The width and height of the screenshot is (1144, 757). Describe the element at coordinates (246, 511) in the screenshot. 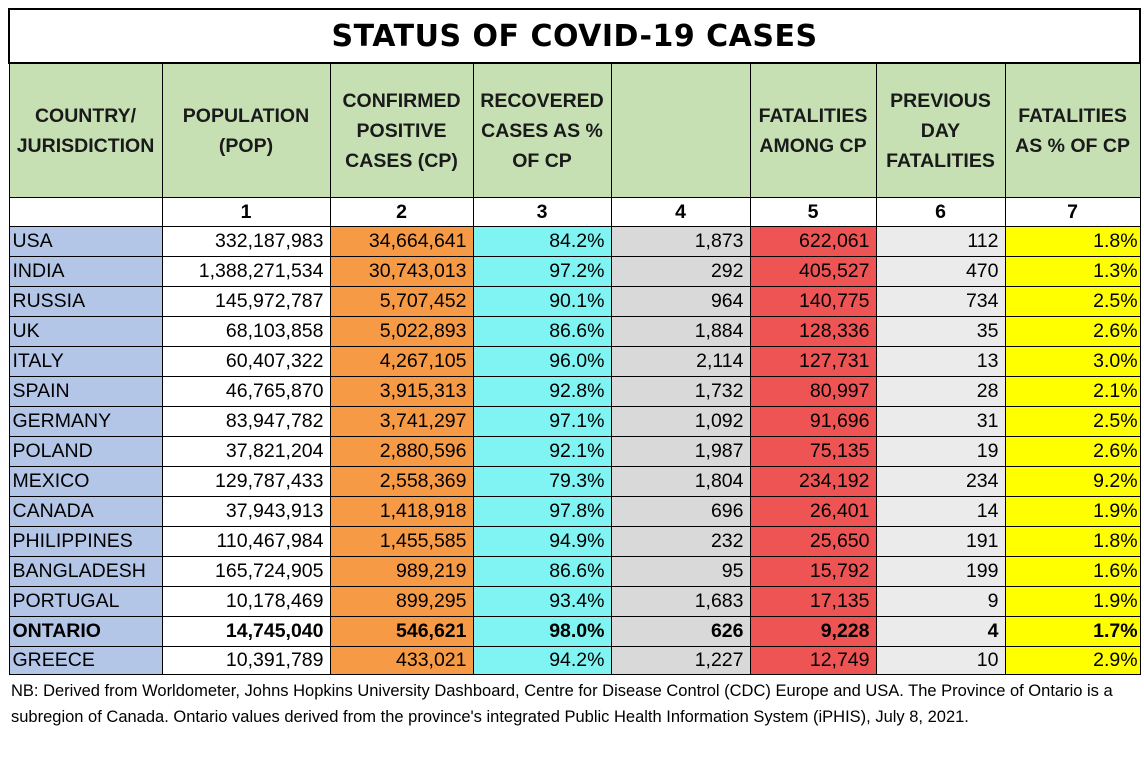

I see `population-cell: 37,943,913` at that location.